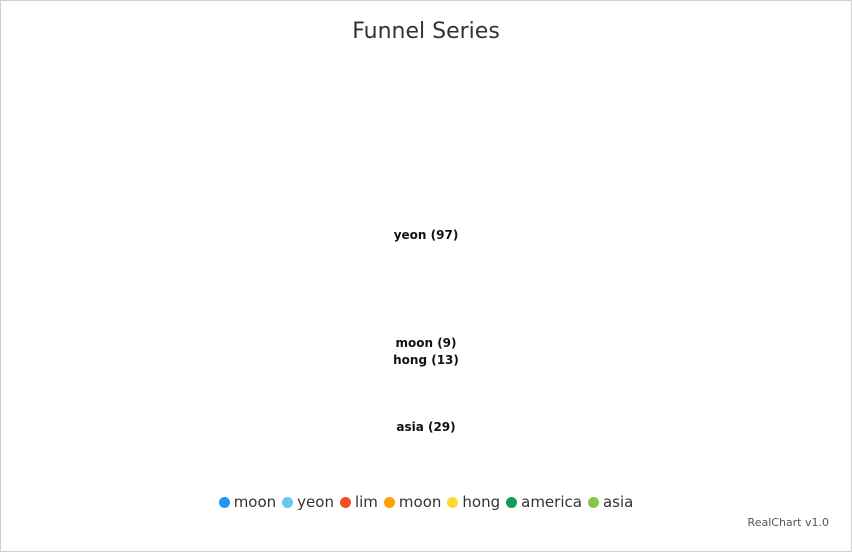 The image size is (852, 552). I want to click on legend-item-america: america, so click(544, 502).